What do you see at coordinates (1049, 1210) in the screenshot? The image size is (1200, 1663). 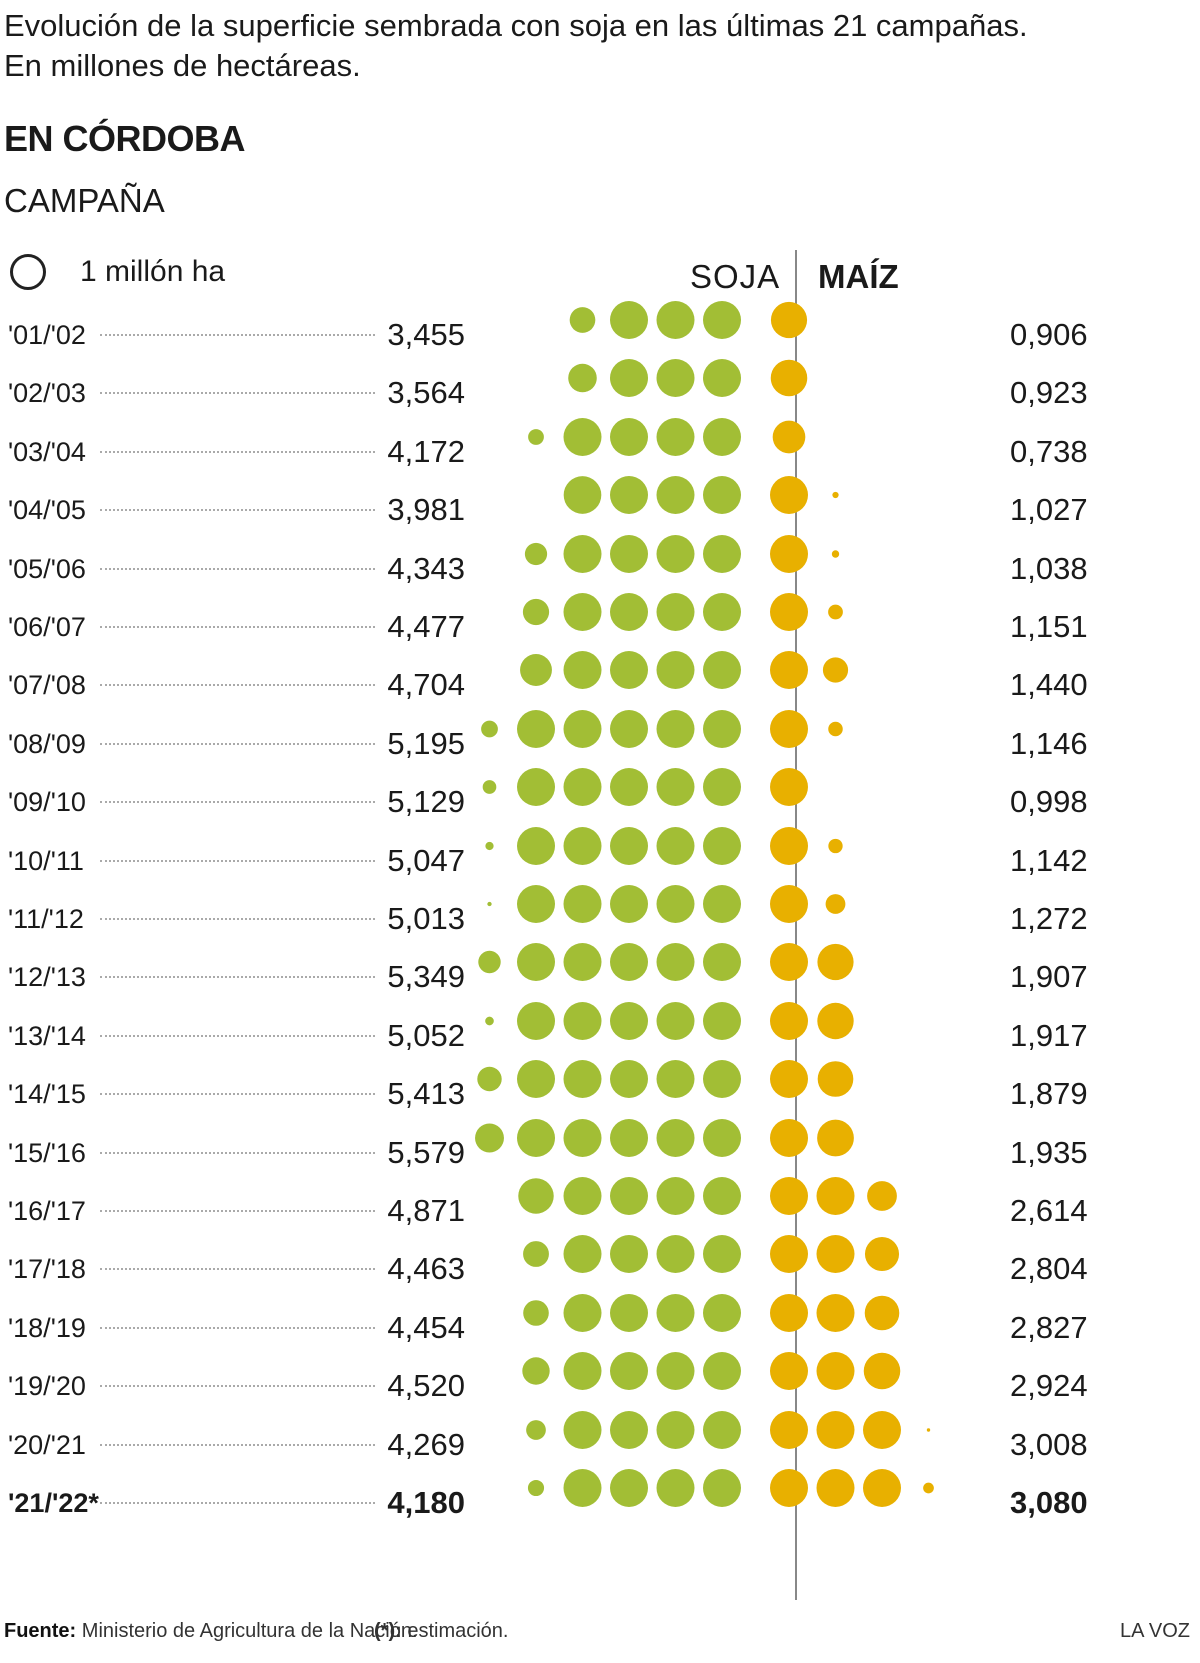 I see `maiz-value: 2,614` at bounding box center [1049, 1210].